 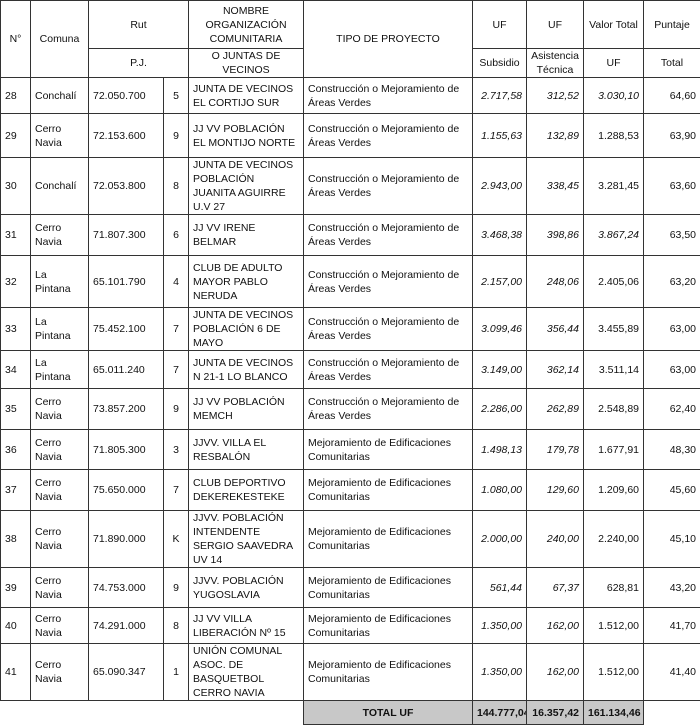 What do you see at coordinates (614, 186) in the screenshot?
I see `valor-total: 3.281,45` at bounding box center [614, 186].